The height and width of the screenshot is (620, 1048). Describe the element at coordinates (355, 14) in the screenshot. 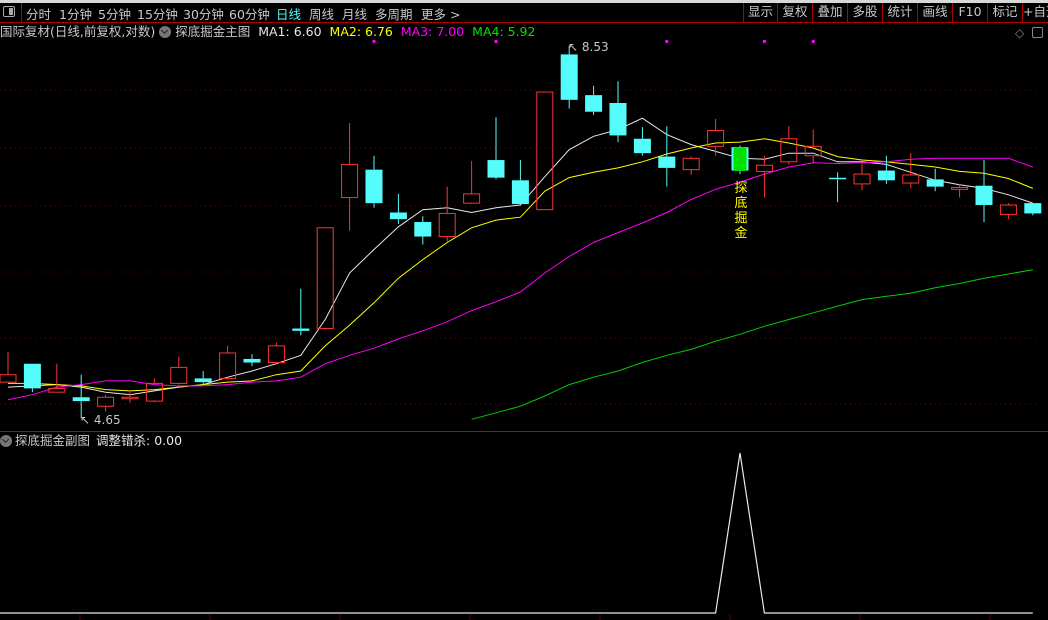

I see `period-tab: 月线` at that location.